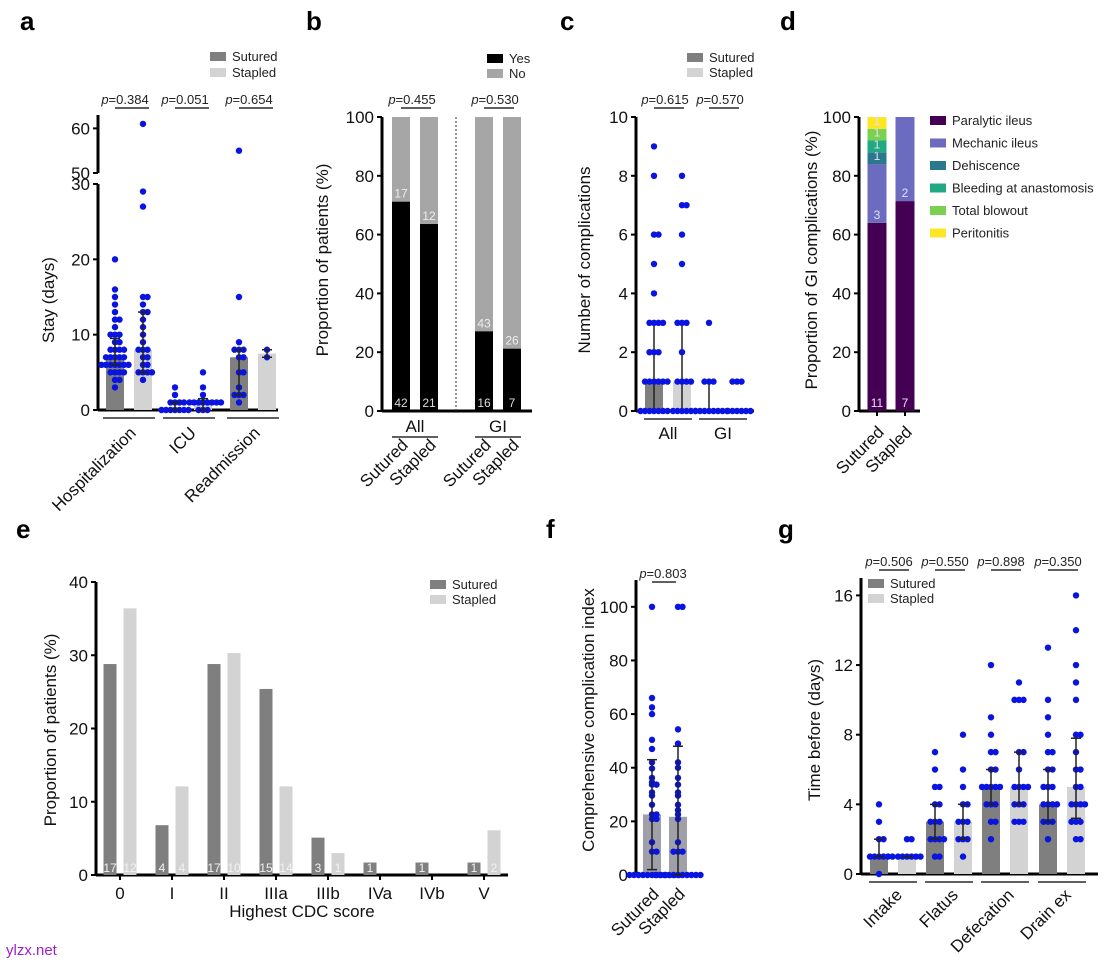 This screenshot has height=966, width=1116. What do you see at coordinates (31, 950) in the screenshot?
I see `watermark: ylzx.net` at bounding box center [31, 950].